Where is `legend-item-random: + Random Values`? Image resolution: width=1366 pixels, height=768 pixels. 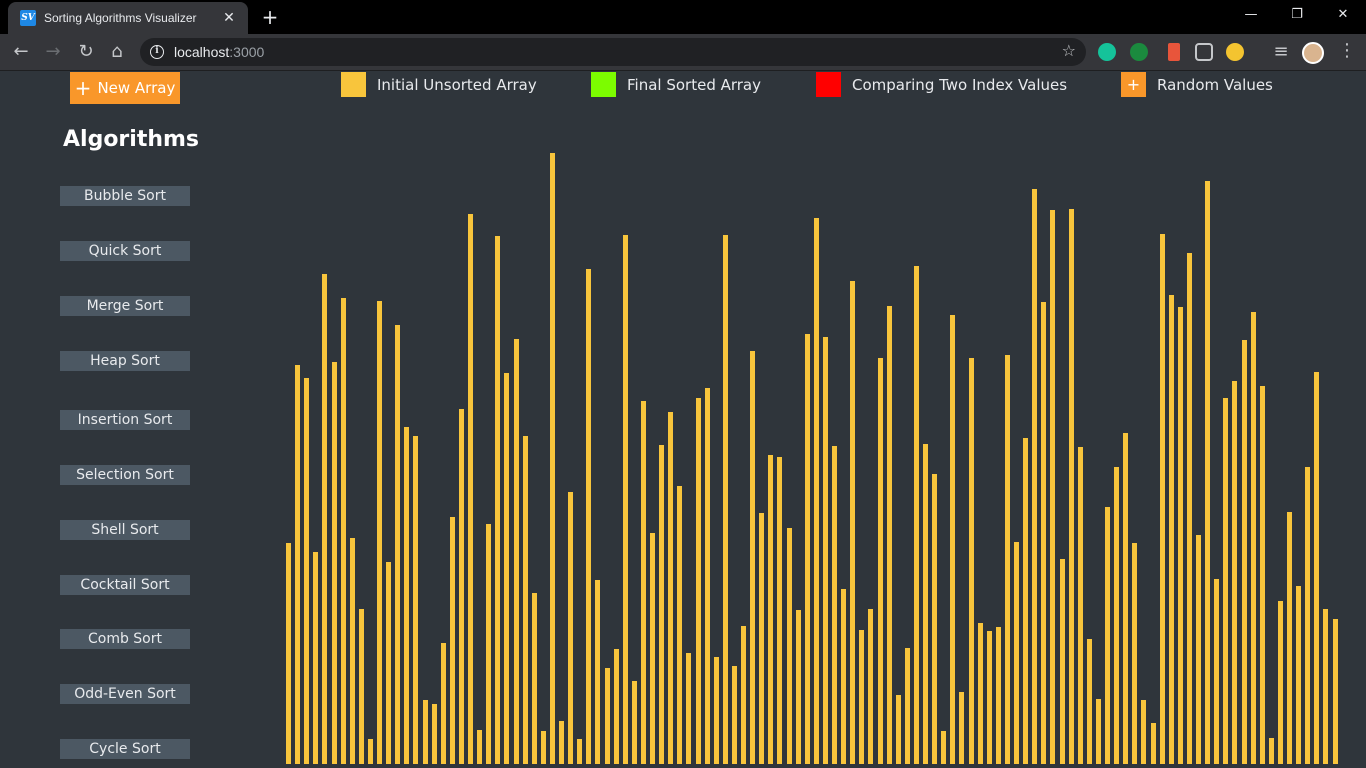 legend-item-random: + Random Values is located at coordinates (1197, 84).